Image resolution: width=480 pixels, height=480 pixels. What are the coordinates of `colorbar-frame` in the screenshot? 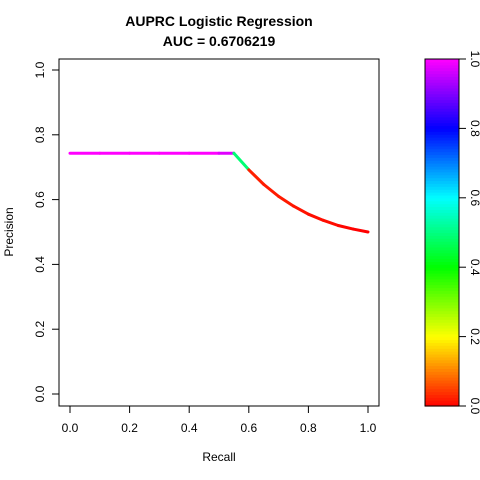 It's located at (442, 232).